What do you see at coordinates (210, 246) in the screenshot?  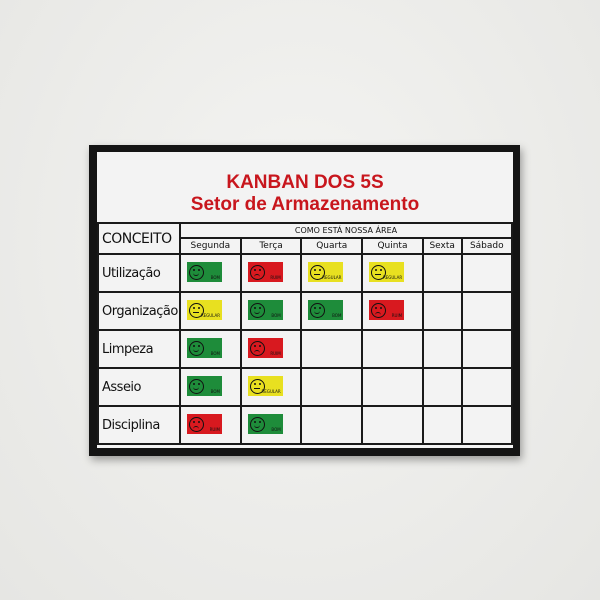 I see `day-header: Segunda` at bounding box center [210, 246].